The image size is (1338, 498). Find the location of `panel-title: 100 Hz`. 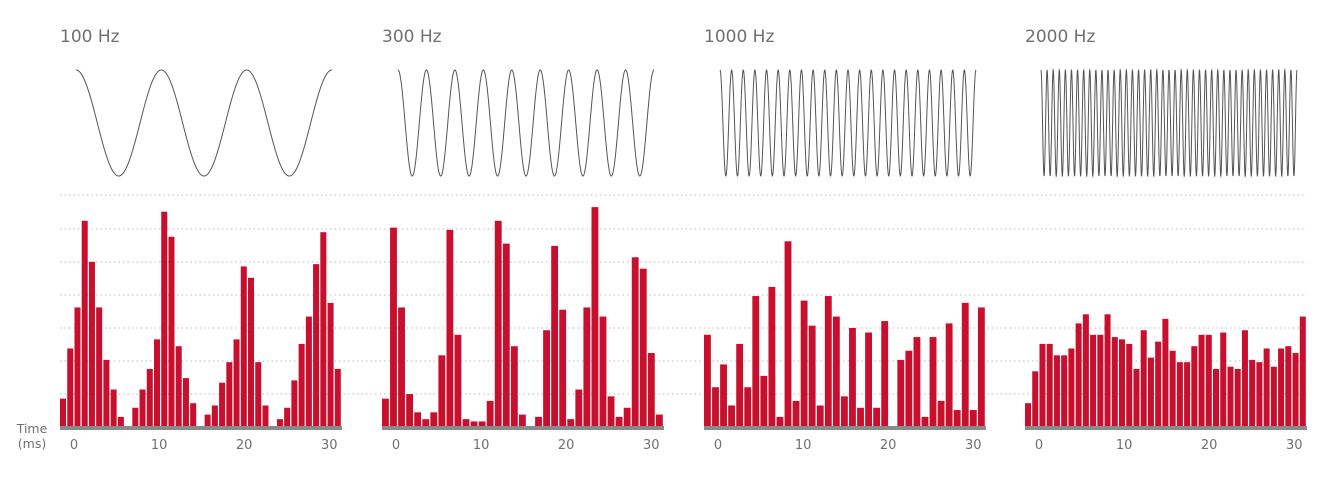

panel-title: 100 Hz is located at coordinates (90, 37).